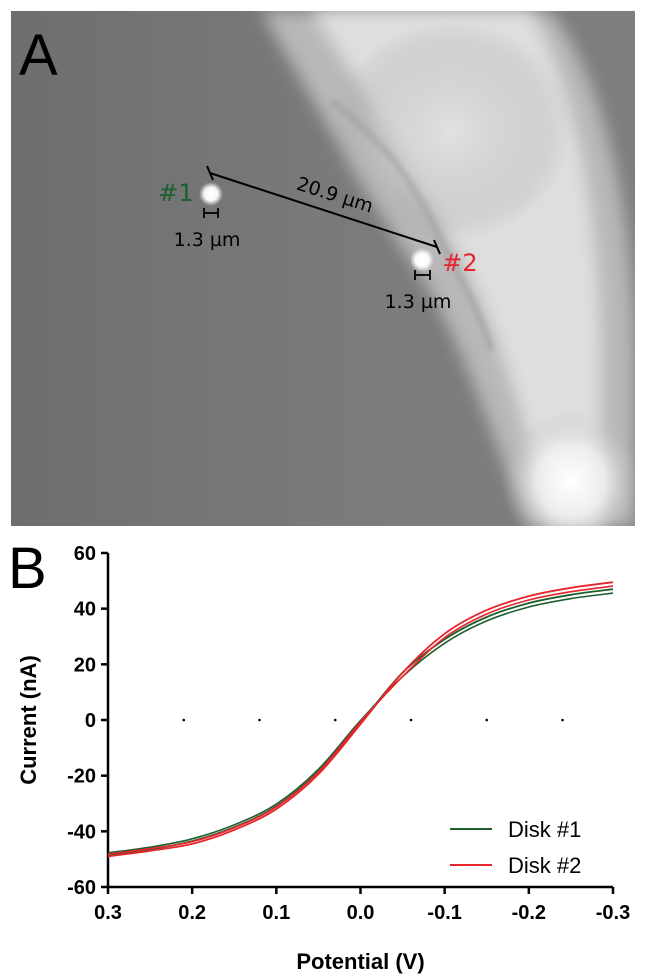 The width and height of the screenshot is (646, 974). Describe the element at coordinates (28, 720) in the screenshot. I see `y-axis-label: Current (nA)` at that location.